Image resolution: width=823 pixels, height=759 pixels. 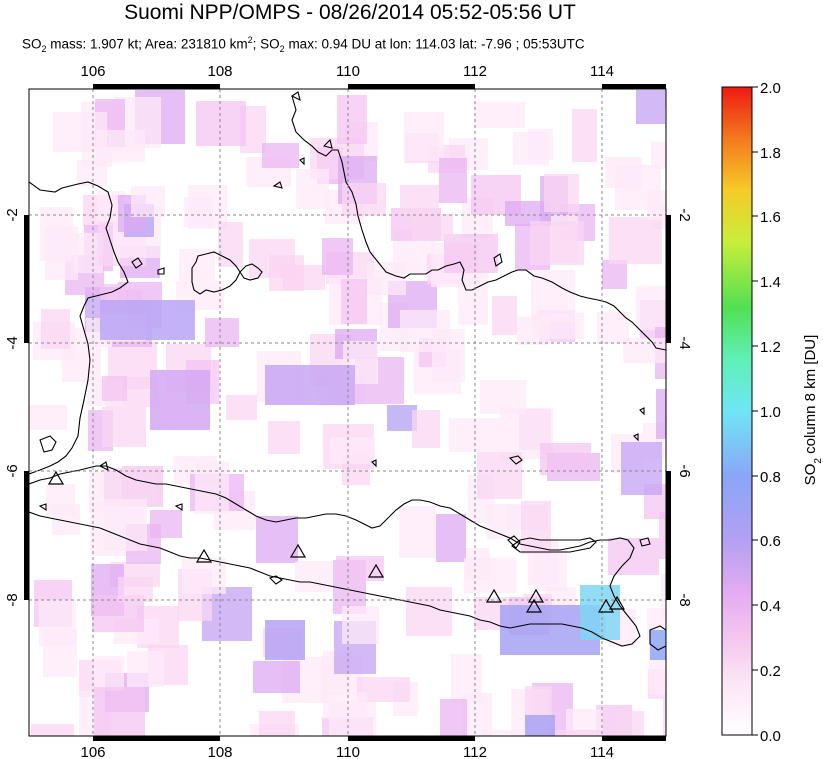 What do you see at coordinates (92, 751) in the screenshot?
I see `lon-tick-bottom: 106` at bounding box center [92, 751].